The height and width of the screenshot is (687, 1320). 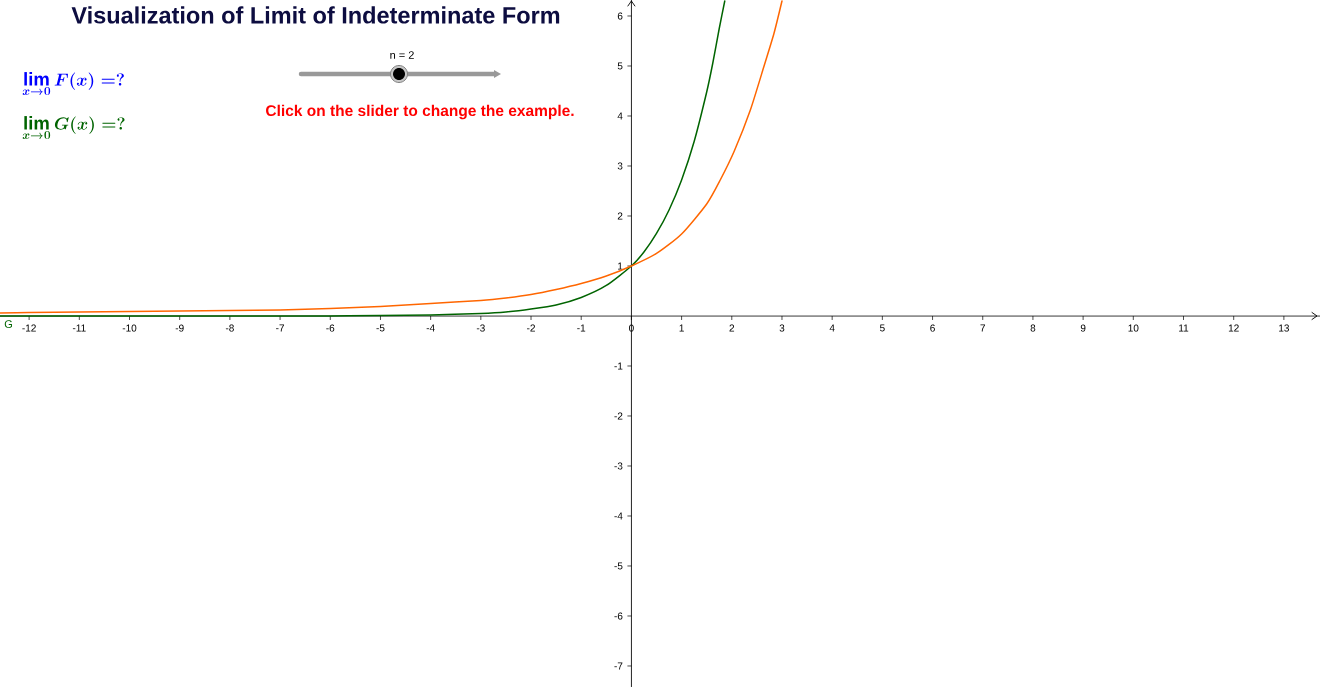 I want to click on x-tick-label: -5, so click(x=380, y=328).